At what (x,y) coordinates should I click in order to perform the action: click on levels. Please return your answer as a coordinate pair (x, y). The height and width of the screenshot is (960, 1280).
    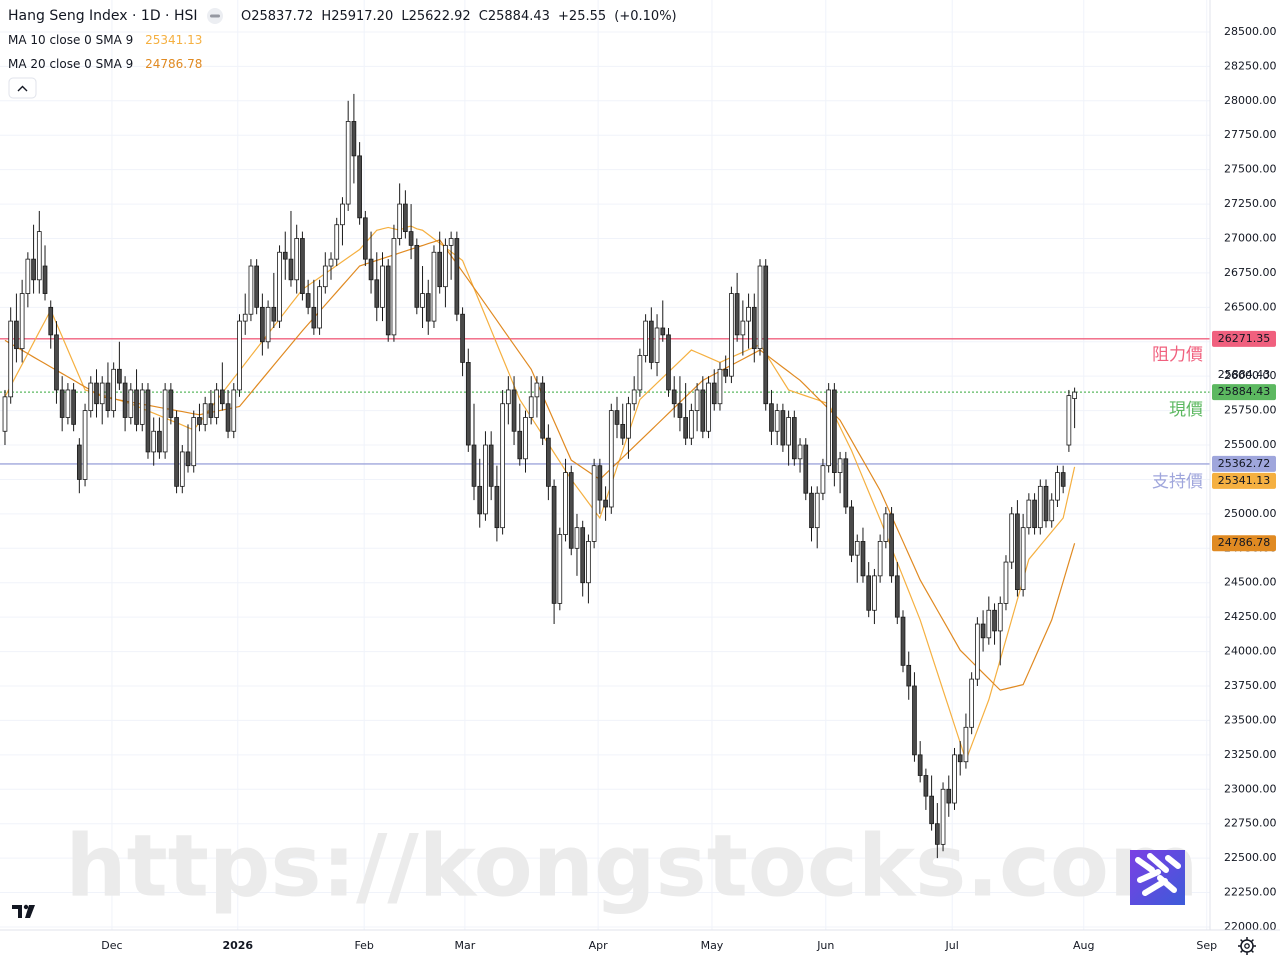
    Looking at the image, I should click on (605, 401).